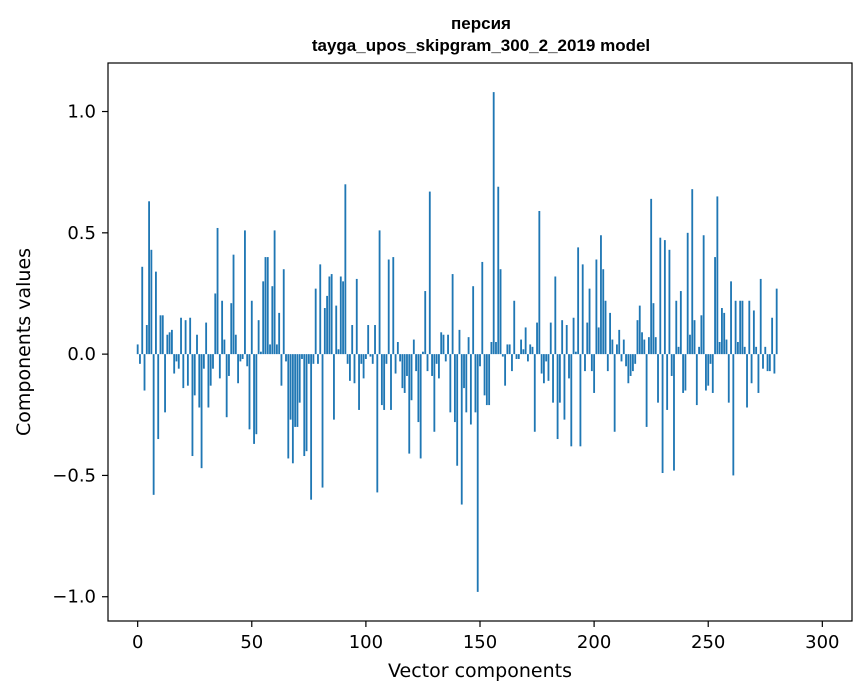  I want to click on x-tick-label: 150, so click(480, 642).